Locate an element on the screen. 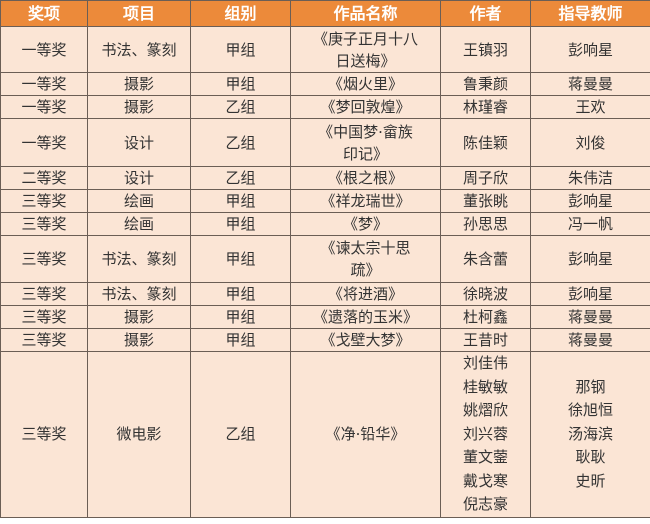 Image resolution: width=650 pixels, height=524 pixels. table-row: 三等奖 绘画 甲组 《祥龙瑞世》 董张眺 彭响星 is located at coordinates (325, 201).